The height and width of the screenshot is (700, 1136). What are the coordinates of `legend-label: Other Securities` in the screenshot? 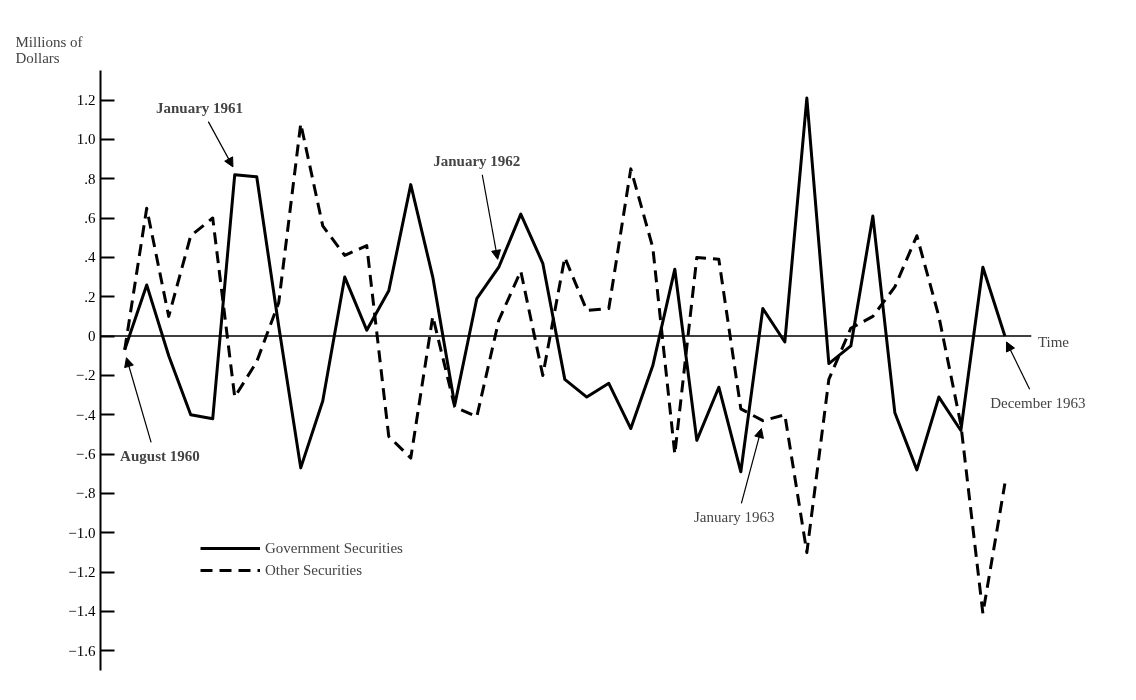 It's located at (314, 570).